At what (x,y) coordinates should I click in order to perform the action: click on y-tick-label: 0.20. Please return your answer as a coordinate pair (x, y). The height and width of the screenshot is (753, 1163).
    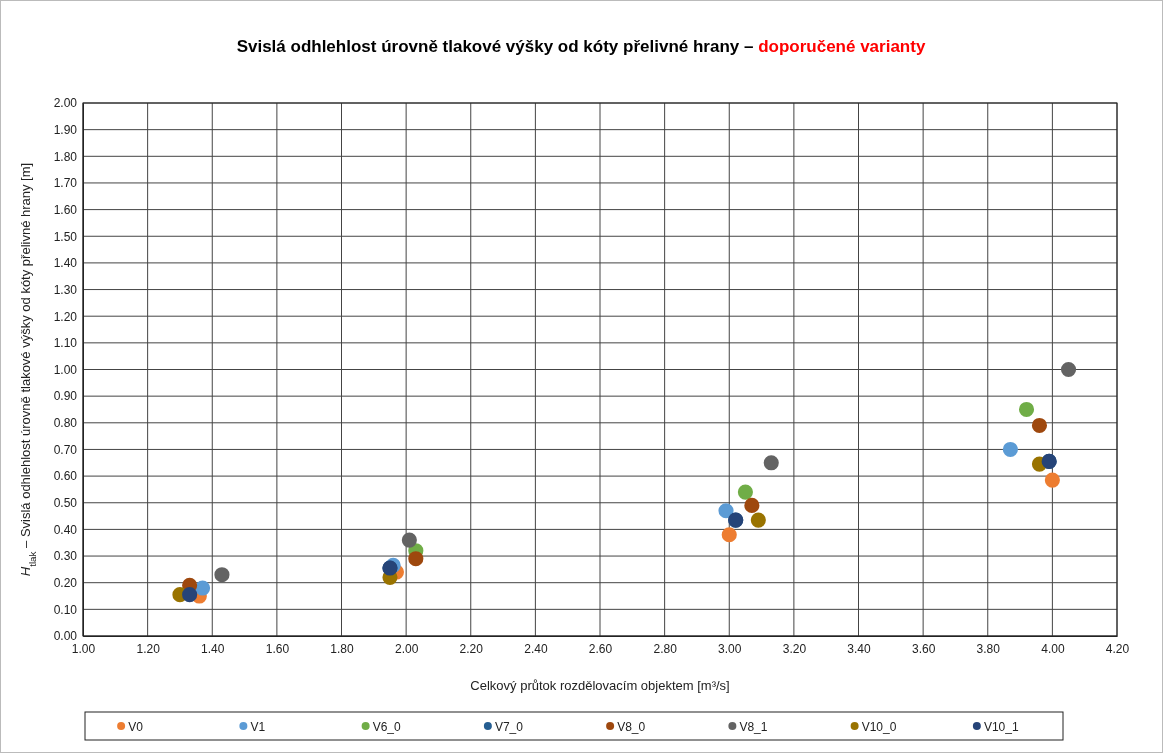
    Looking at the image, I should click on (65, 583).